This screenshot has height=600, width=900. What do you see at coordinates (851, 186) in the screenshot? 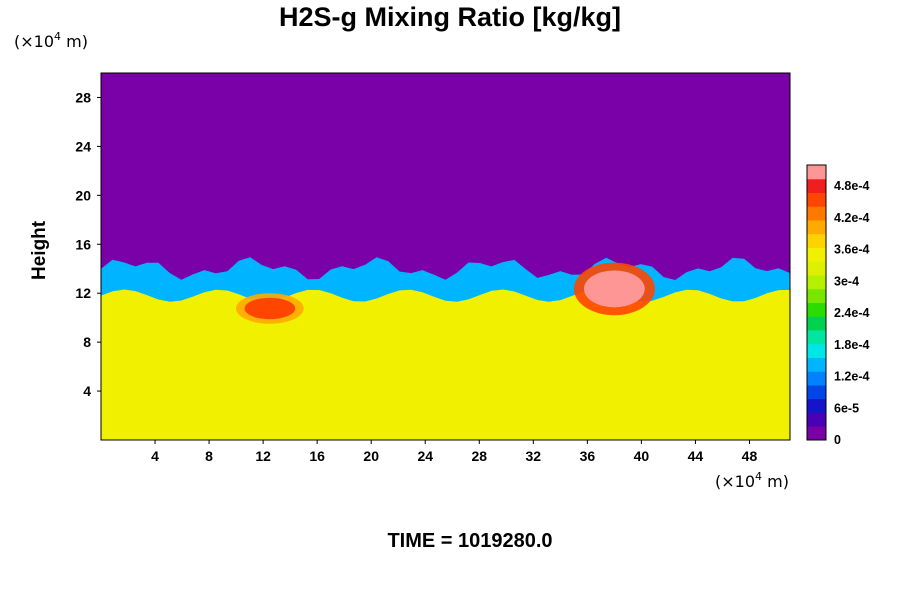
I see `colorbar-tick-label: 4.8e-4` at bounding box center [851, 186].